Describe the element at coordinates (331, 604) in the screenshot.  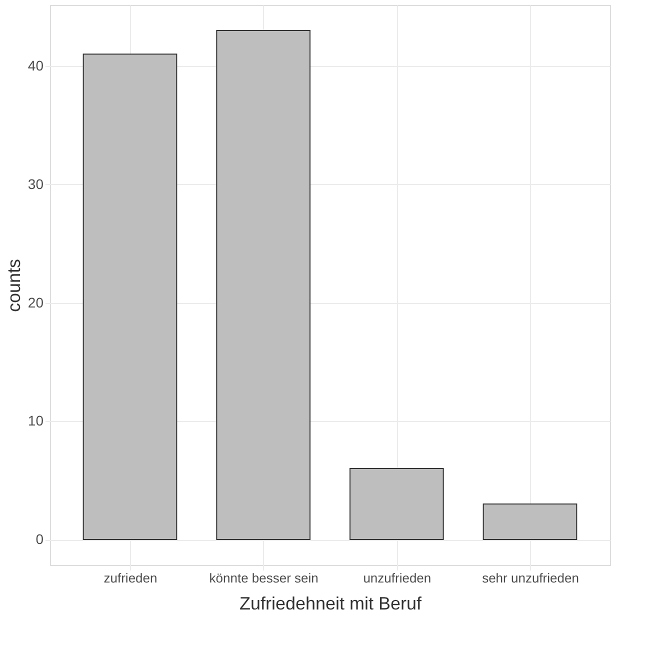
I see `x-axis-title: Zufriedehneit mit Beruf` at that location.